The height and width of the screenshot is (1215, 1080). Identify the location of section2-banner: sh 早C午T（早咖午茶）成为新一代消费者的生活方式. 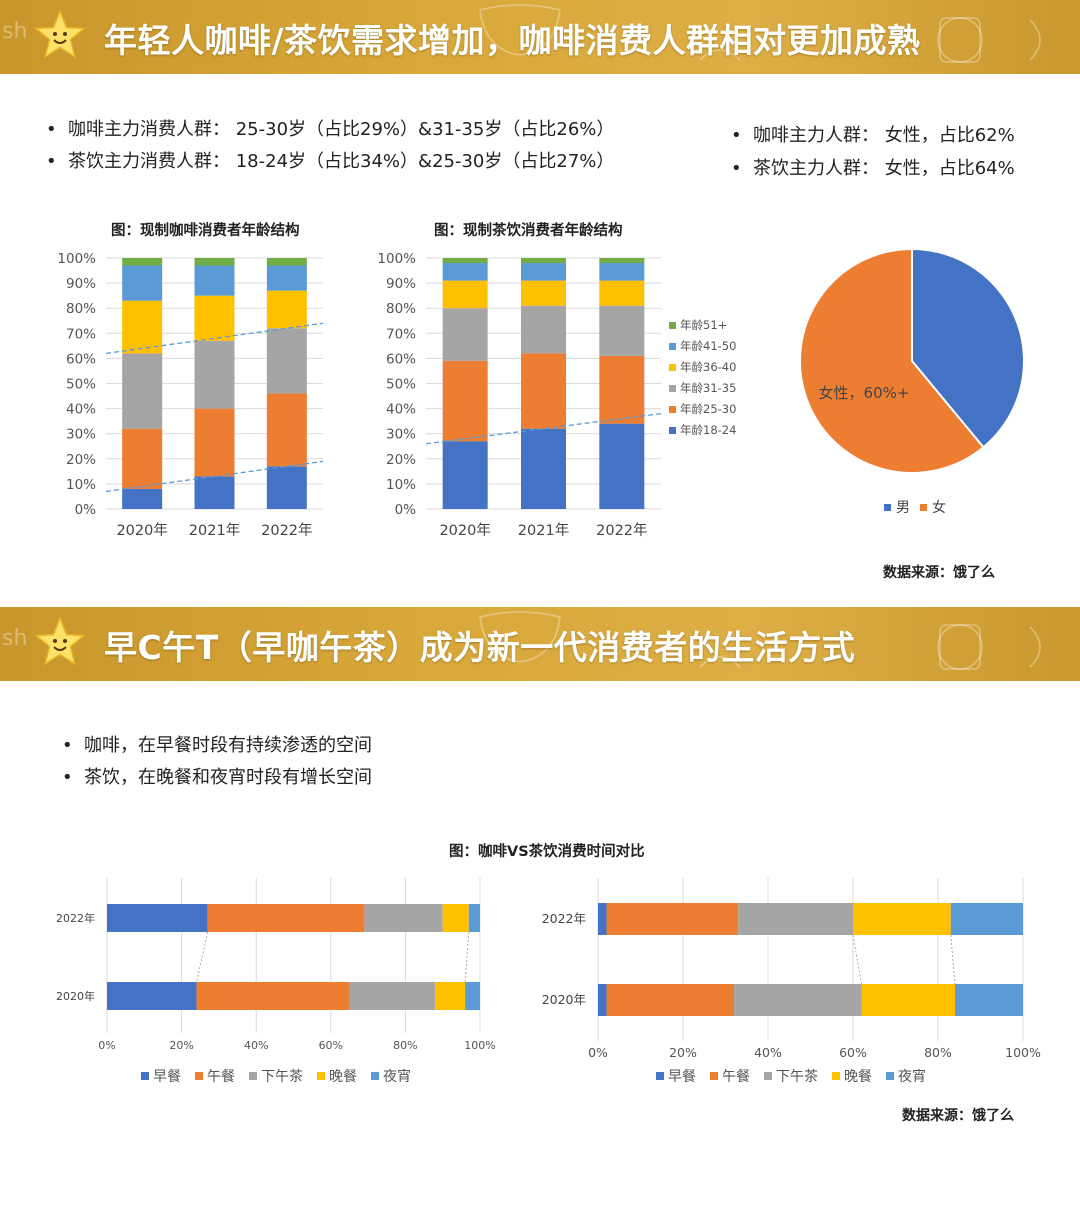
(540, 644).